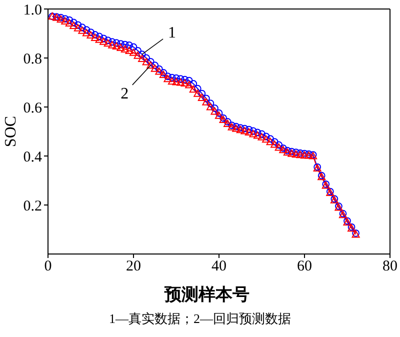 Image resolution: width=400 pixels, height=337 pixels. Describe the element at coordinates (172, 33) in the screenshot. I see `annotation: 1` at that location.